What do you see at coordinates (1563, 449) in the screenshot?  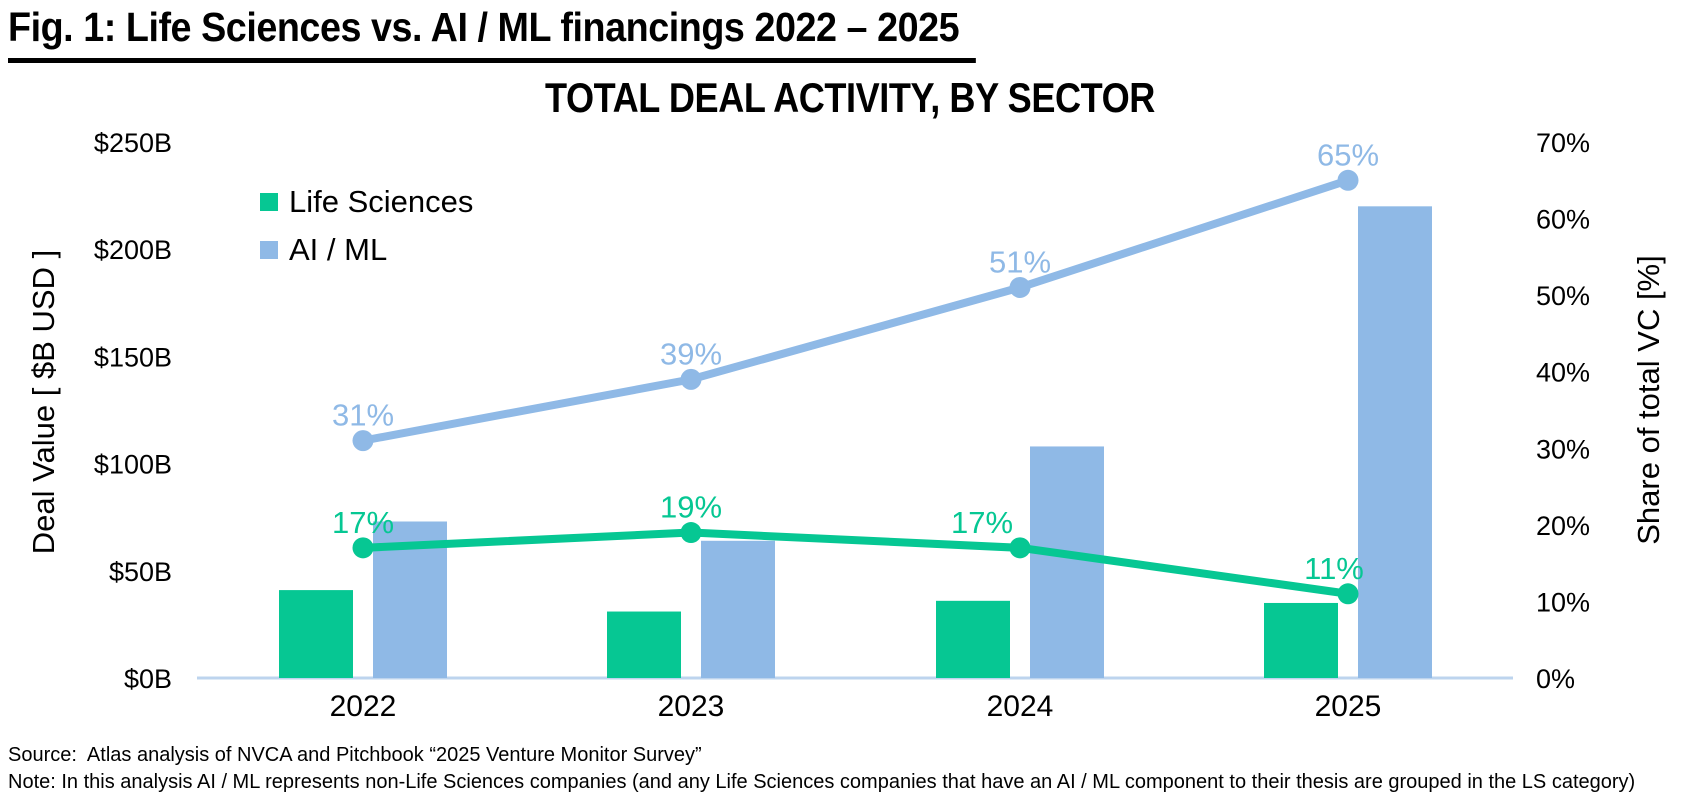 I see `right-axis-tick: 30%` at bounding box center [1563, 449].